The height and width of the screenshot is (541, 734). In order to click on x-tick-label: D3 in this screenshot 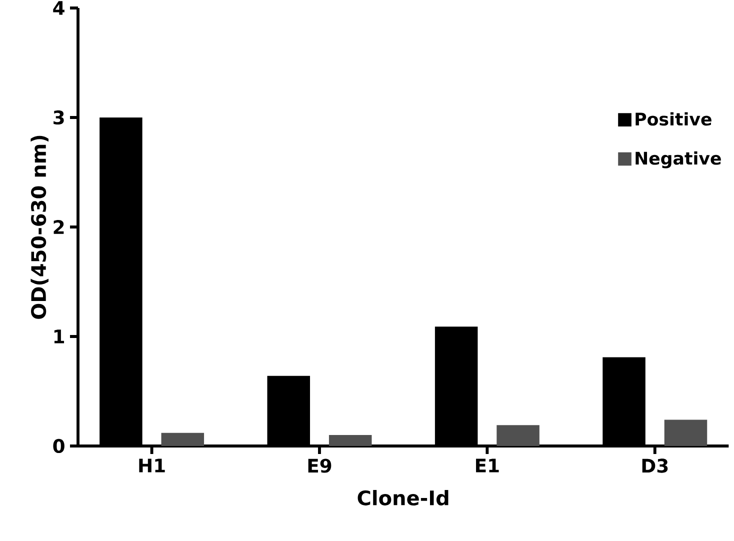, I will do `click(655, 465)`.